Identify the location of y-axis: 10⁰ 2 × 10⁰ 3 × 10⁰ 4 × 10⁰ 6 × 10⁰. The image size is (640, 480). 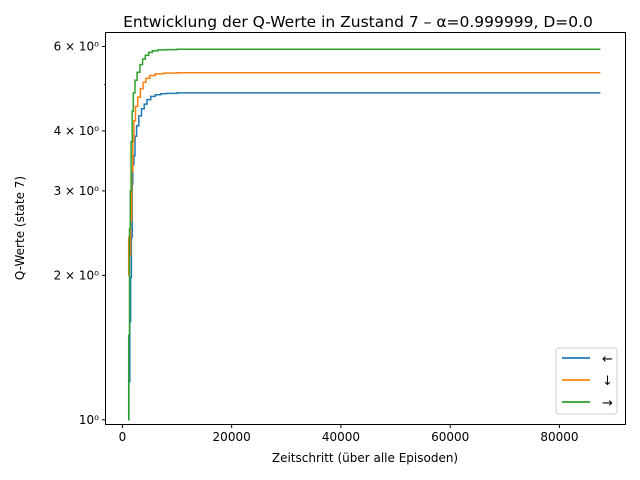
(80, 233).